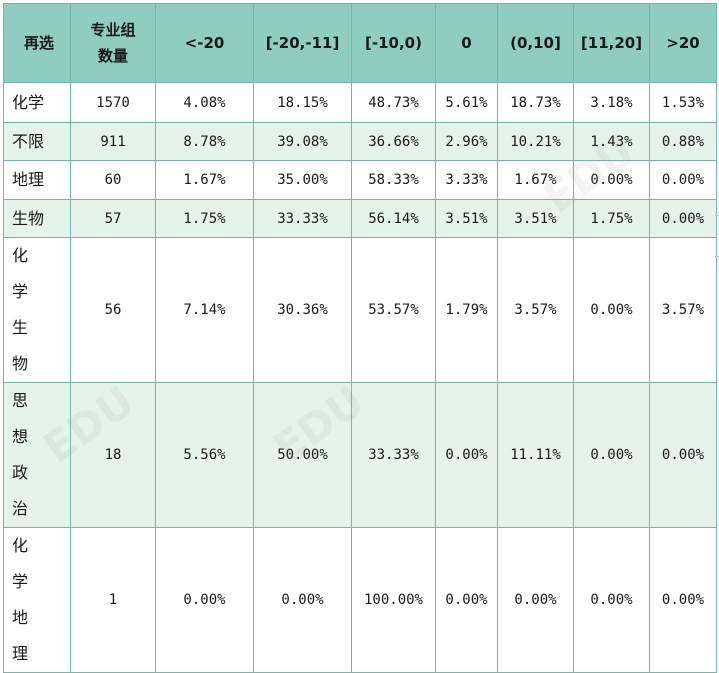  What do you see at coordinates (113, 43) in the screenshot?
I see `header-group-count: 专业组数量` at bounding box center [113, 43].